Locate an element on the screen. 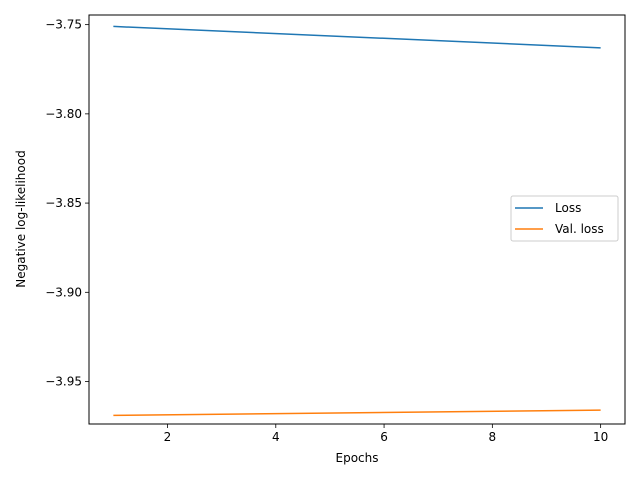  y-axis: −3.75 −3.80 −3.85 −3.90 −3.95 is located at coordinates (67, 203).